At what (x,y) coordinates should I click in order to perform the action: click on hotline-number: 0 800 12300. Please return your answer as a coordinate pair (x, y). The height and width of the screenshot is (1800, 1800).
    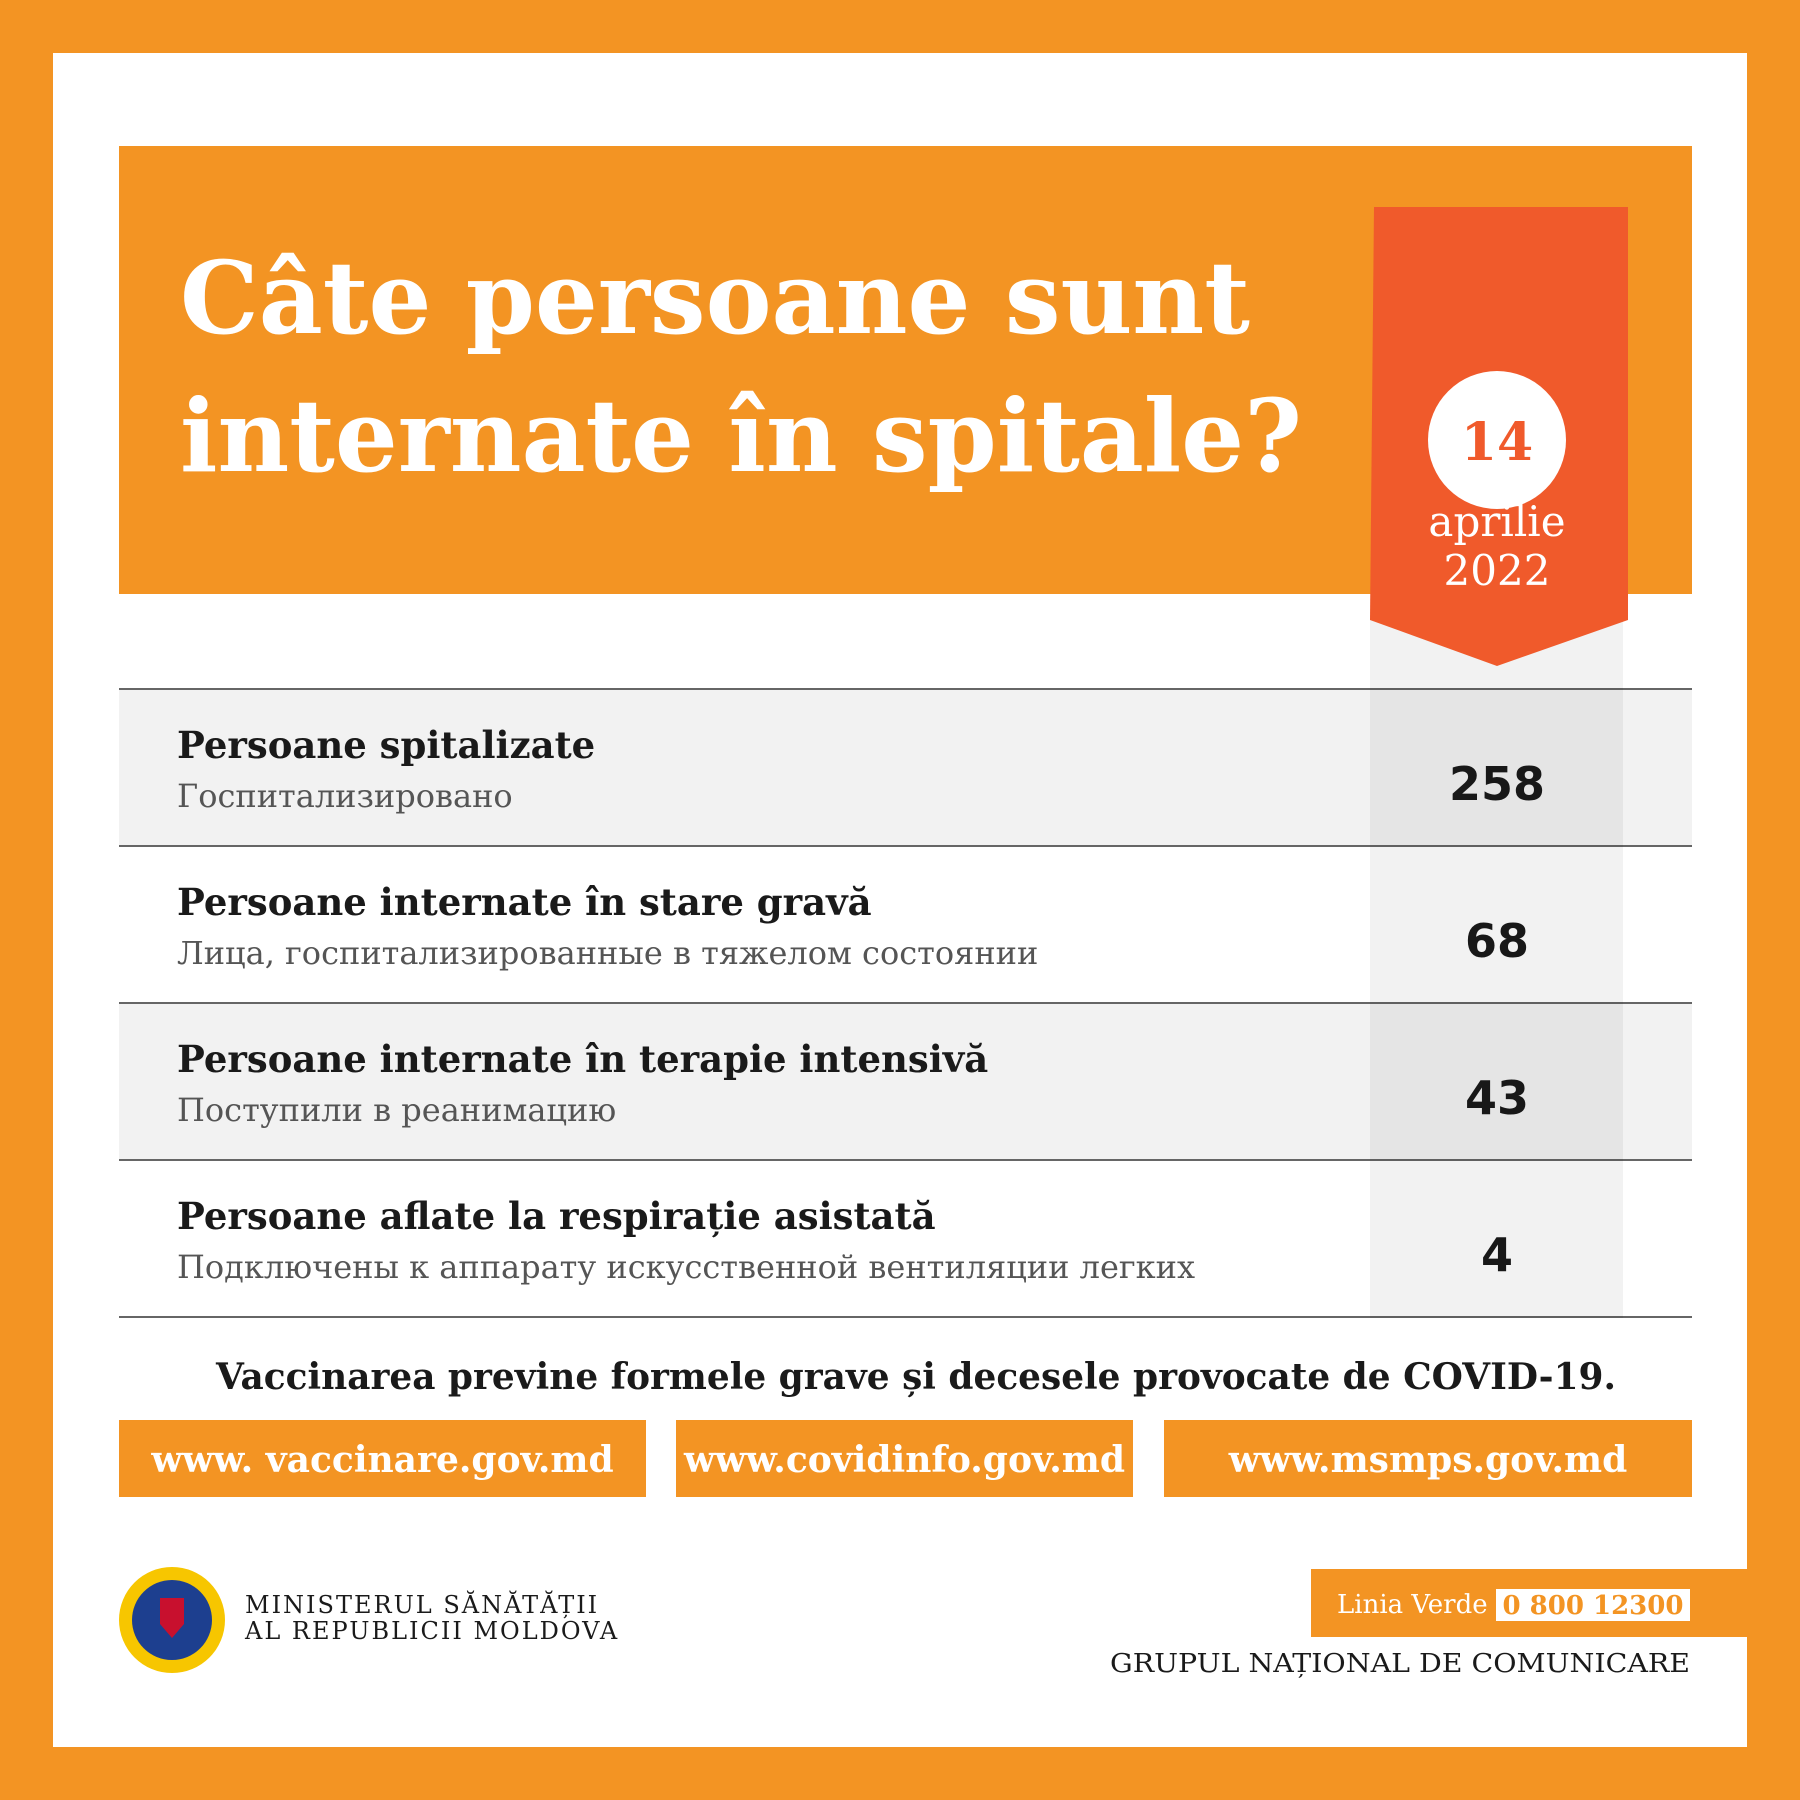
    Looking at the image, I should click on (1593, 1606).